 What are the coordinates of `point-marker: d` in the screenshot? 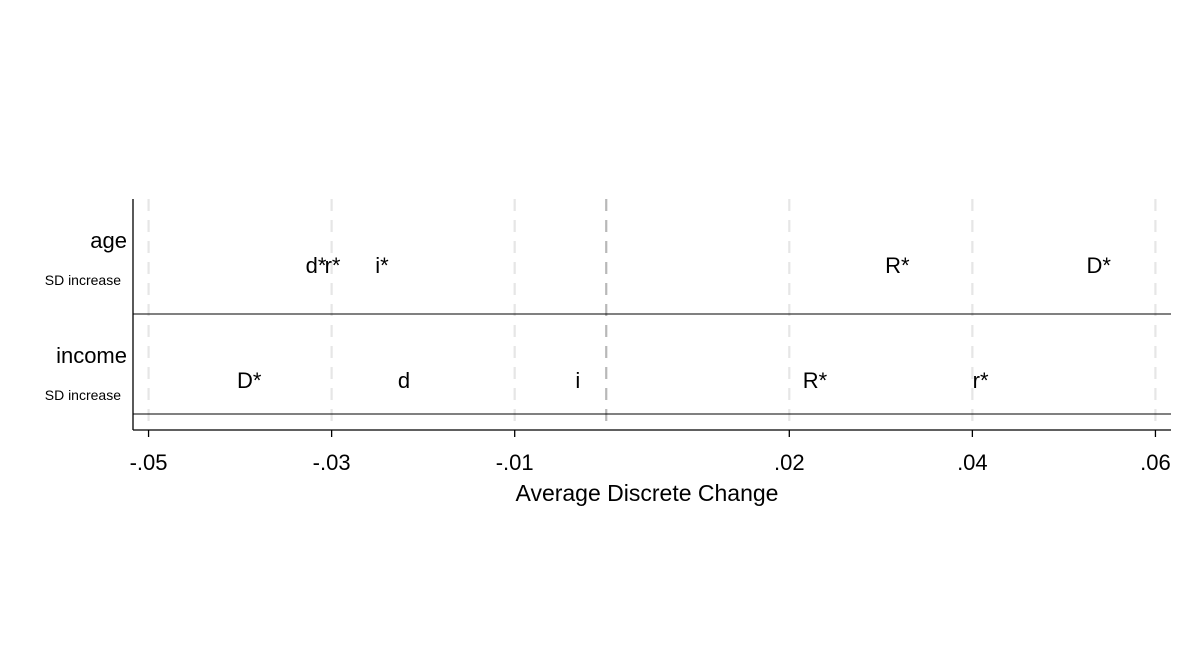 It's located at (404, 380).